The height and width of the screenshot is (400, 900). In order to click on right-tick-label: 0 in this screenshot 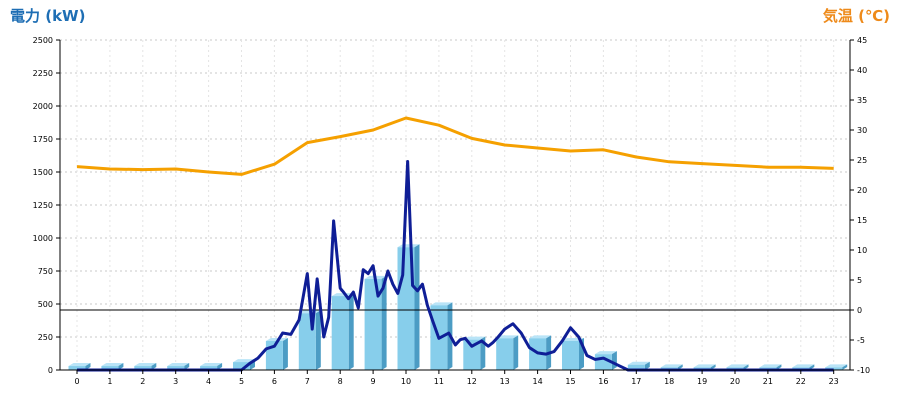, I will do `click(859, 310)`.